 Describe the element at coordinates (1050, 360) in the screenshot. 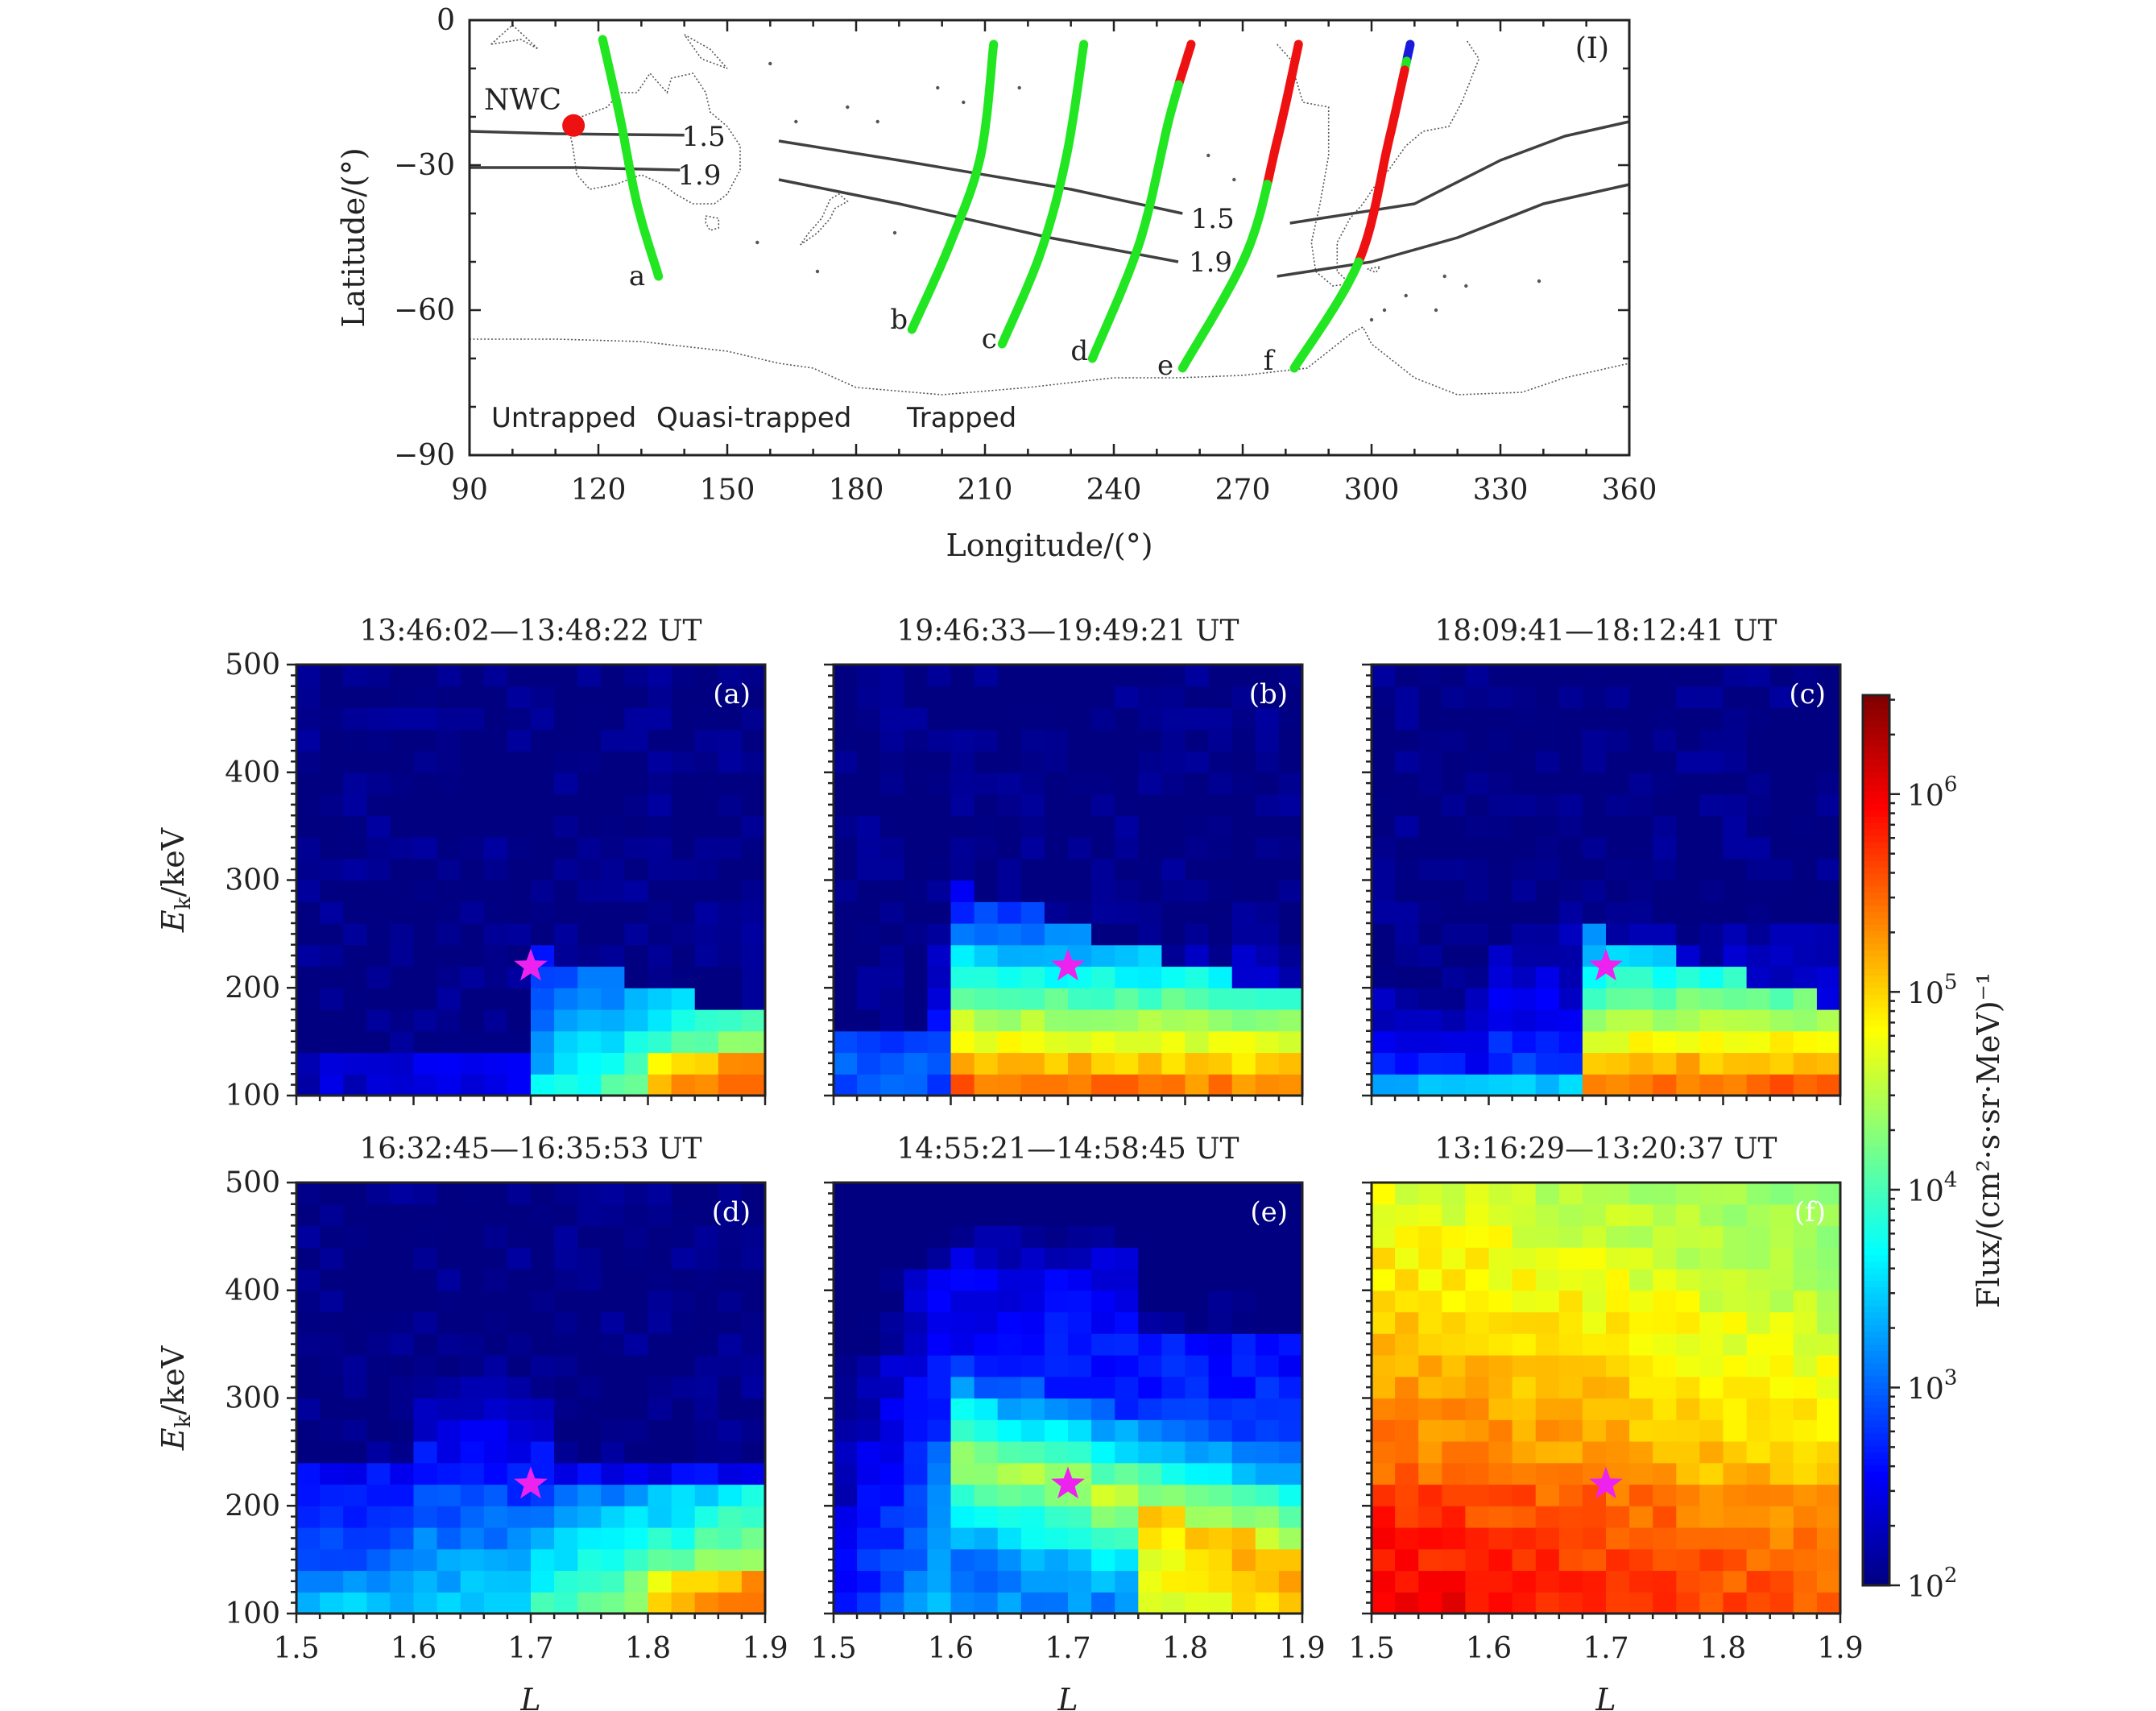

I see `coastline` at that location.